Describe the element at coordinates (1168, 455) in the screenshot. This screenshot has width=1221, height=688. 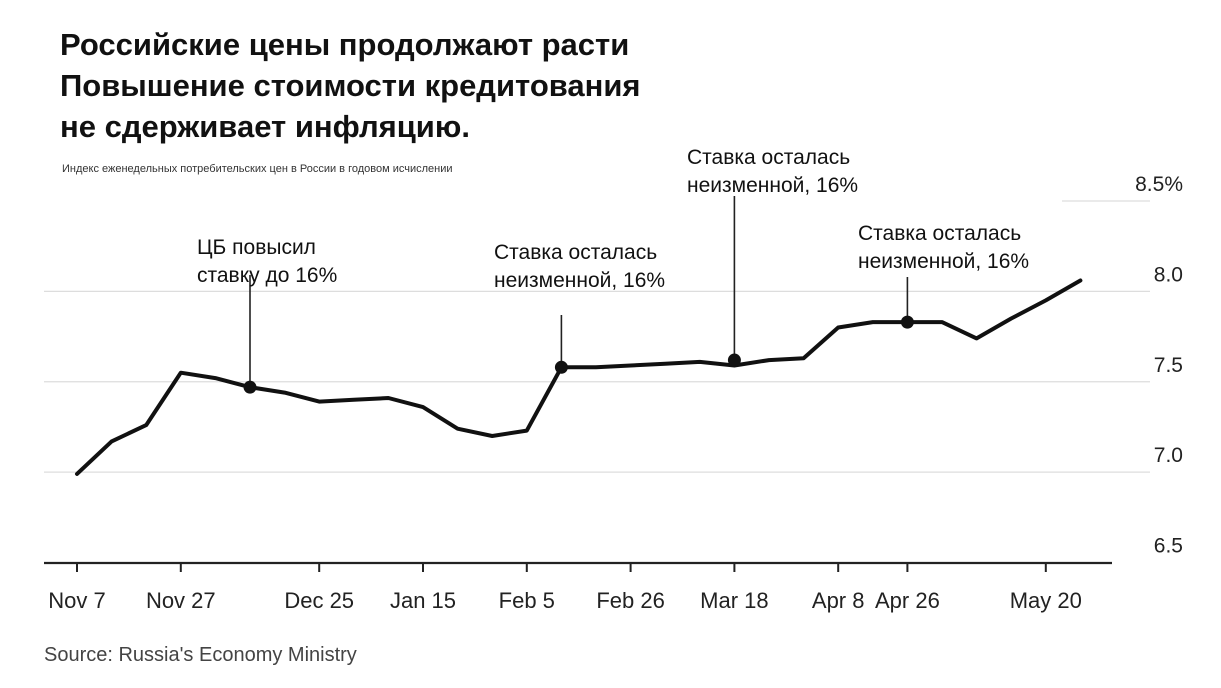
I see `y-tick-label: 7.0` at that location.